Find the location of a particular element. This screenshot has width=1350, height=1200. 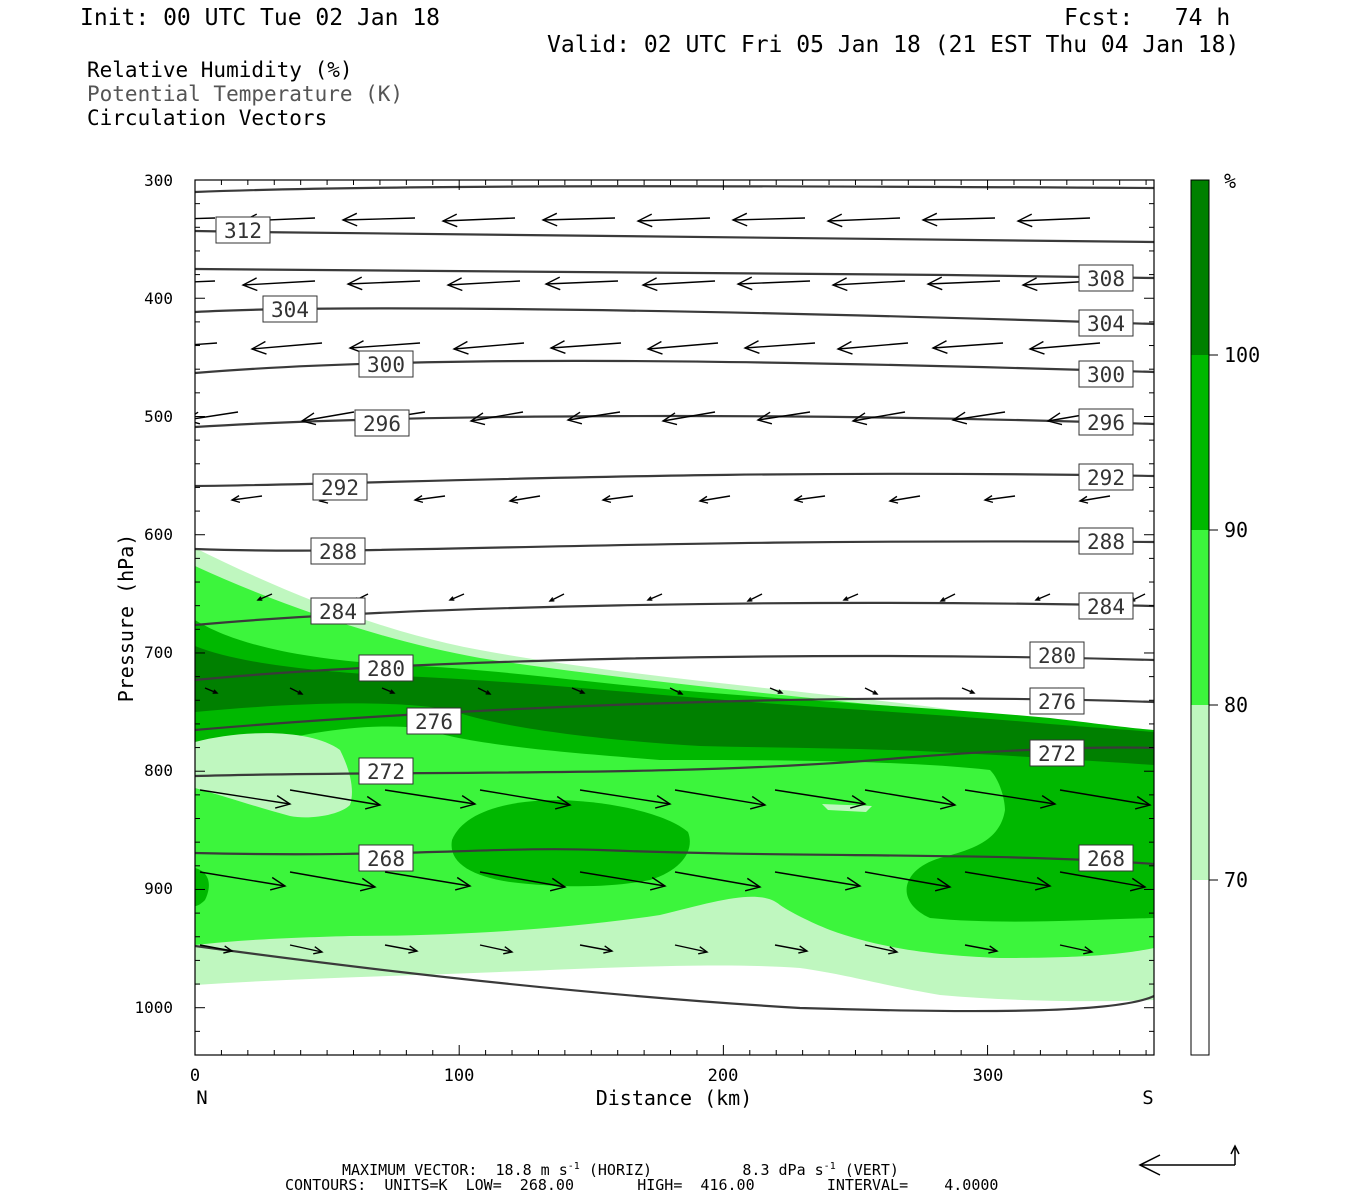

x-tick-200: 200 is located at coordinates (723, 1076).